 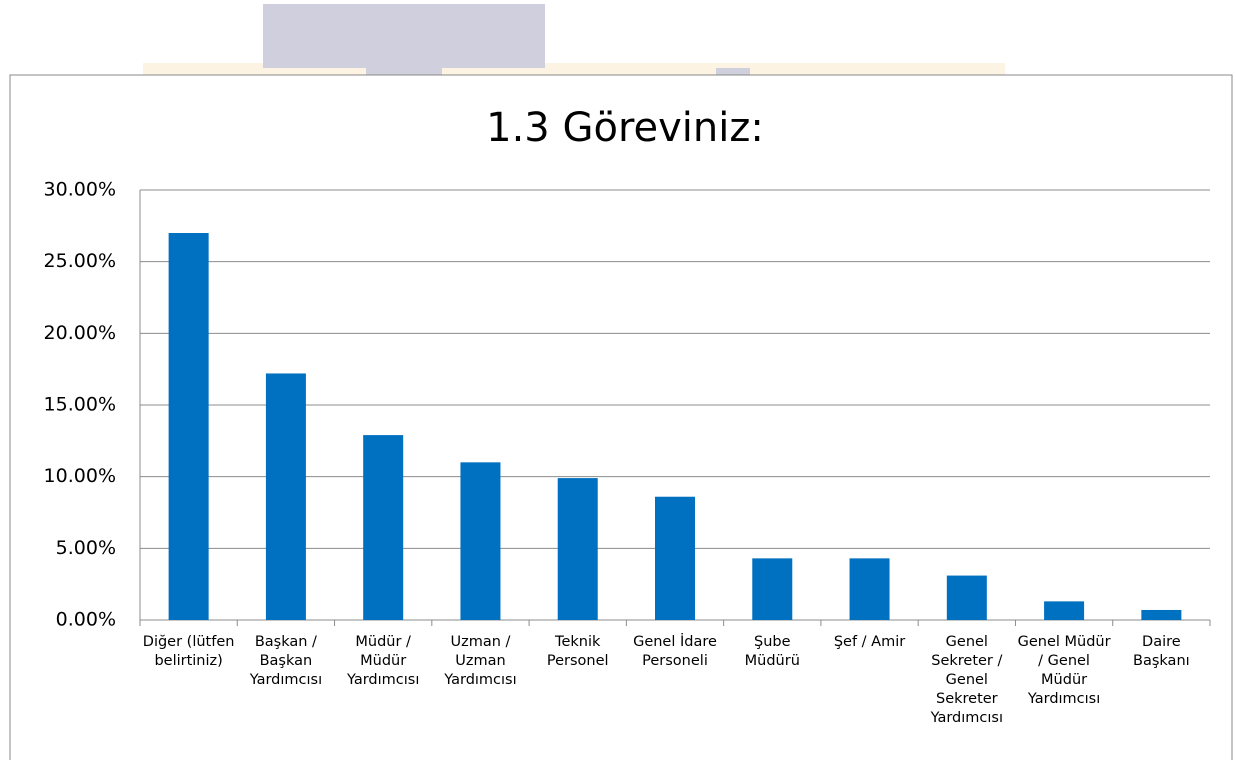 What do you see at coordinates (404, 36) in the screenshot?
I see `decor-block` at bounding box center [404, 36].